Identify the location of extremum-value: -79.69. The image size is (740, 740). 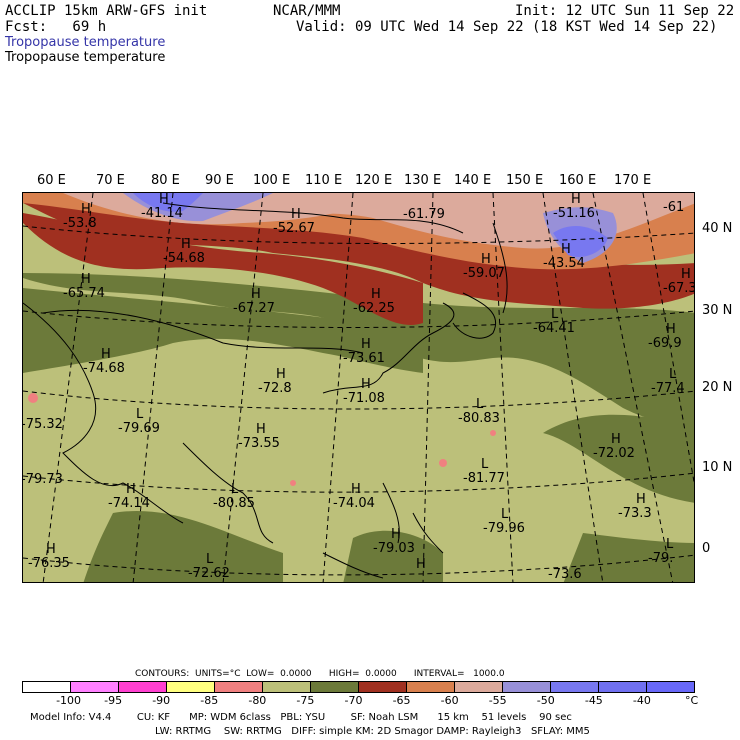
(139, 428).